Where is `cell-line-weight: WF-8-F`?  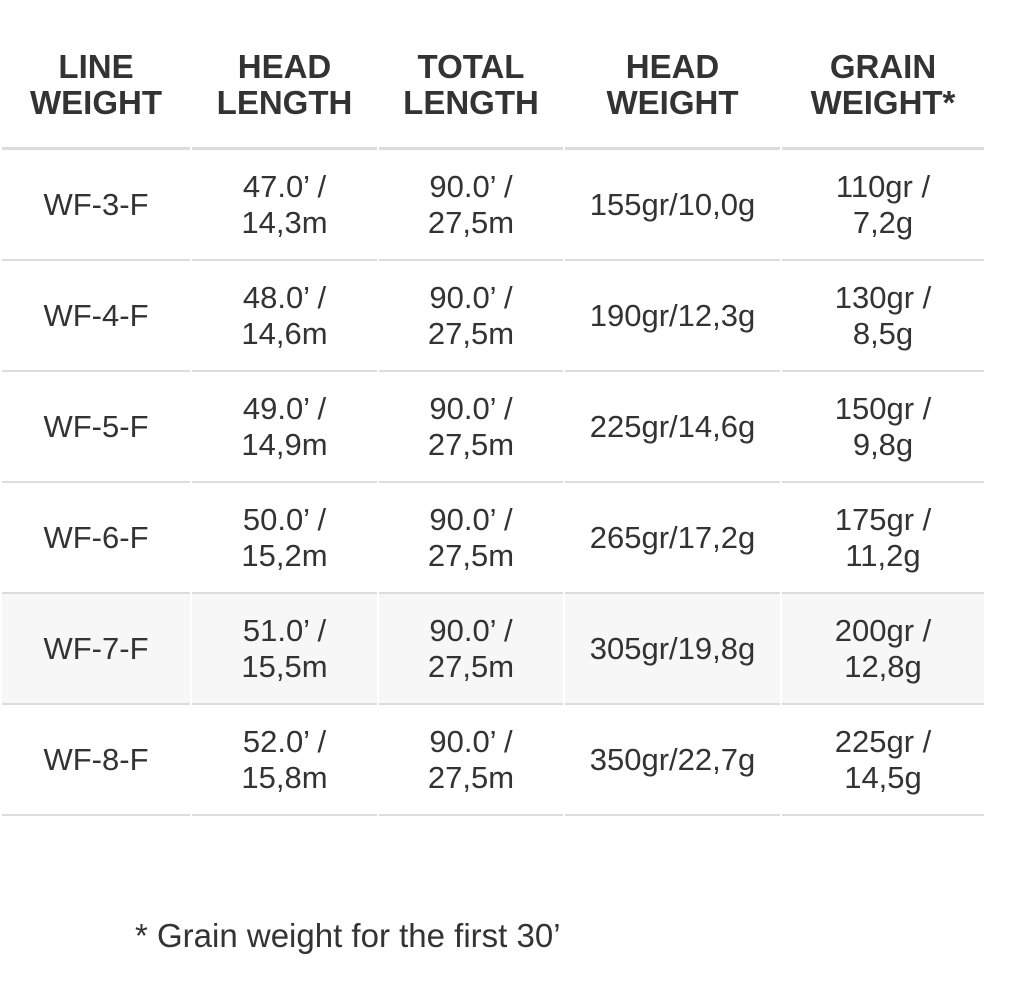
cell-line-weight: WF-8-F is located at coordinates (96, 760).